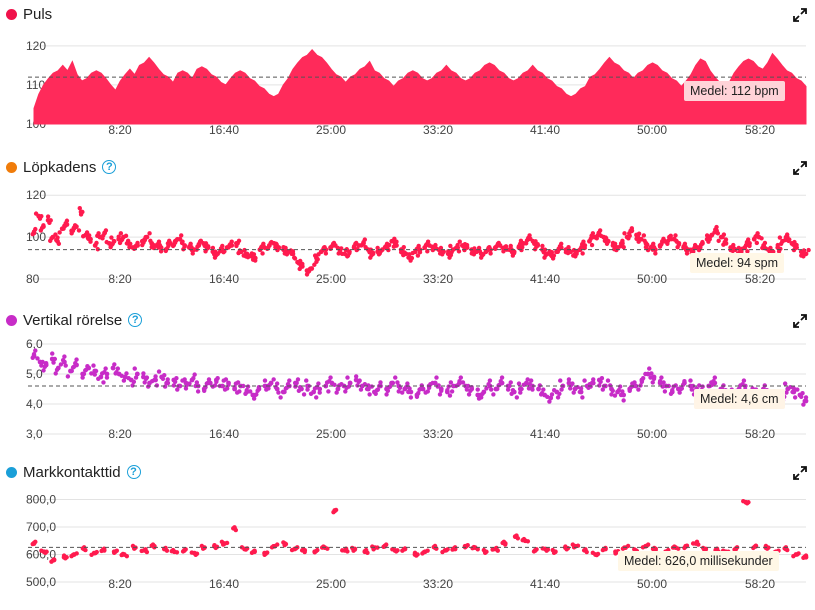 The height and width of the screenshot is (610, 815). Describe the element at coordinates (73, 472) in the screenshot. I see `gct-header: Markkontakttid ?` at that location.